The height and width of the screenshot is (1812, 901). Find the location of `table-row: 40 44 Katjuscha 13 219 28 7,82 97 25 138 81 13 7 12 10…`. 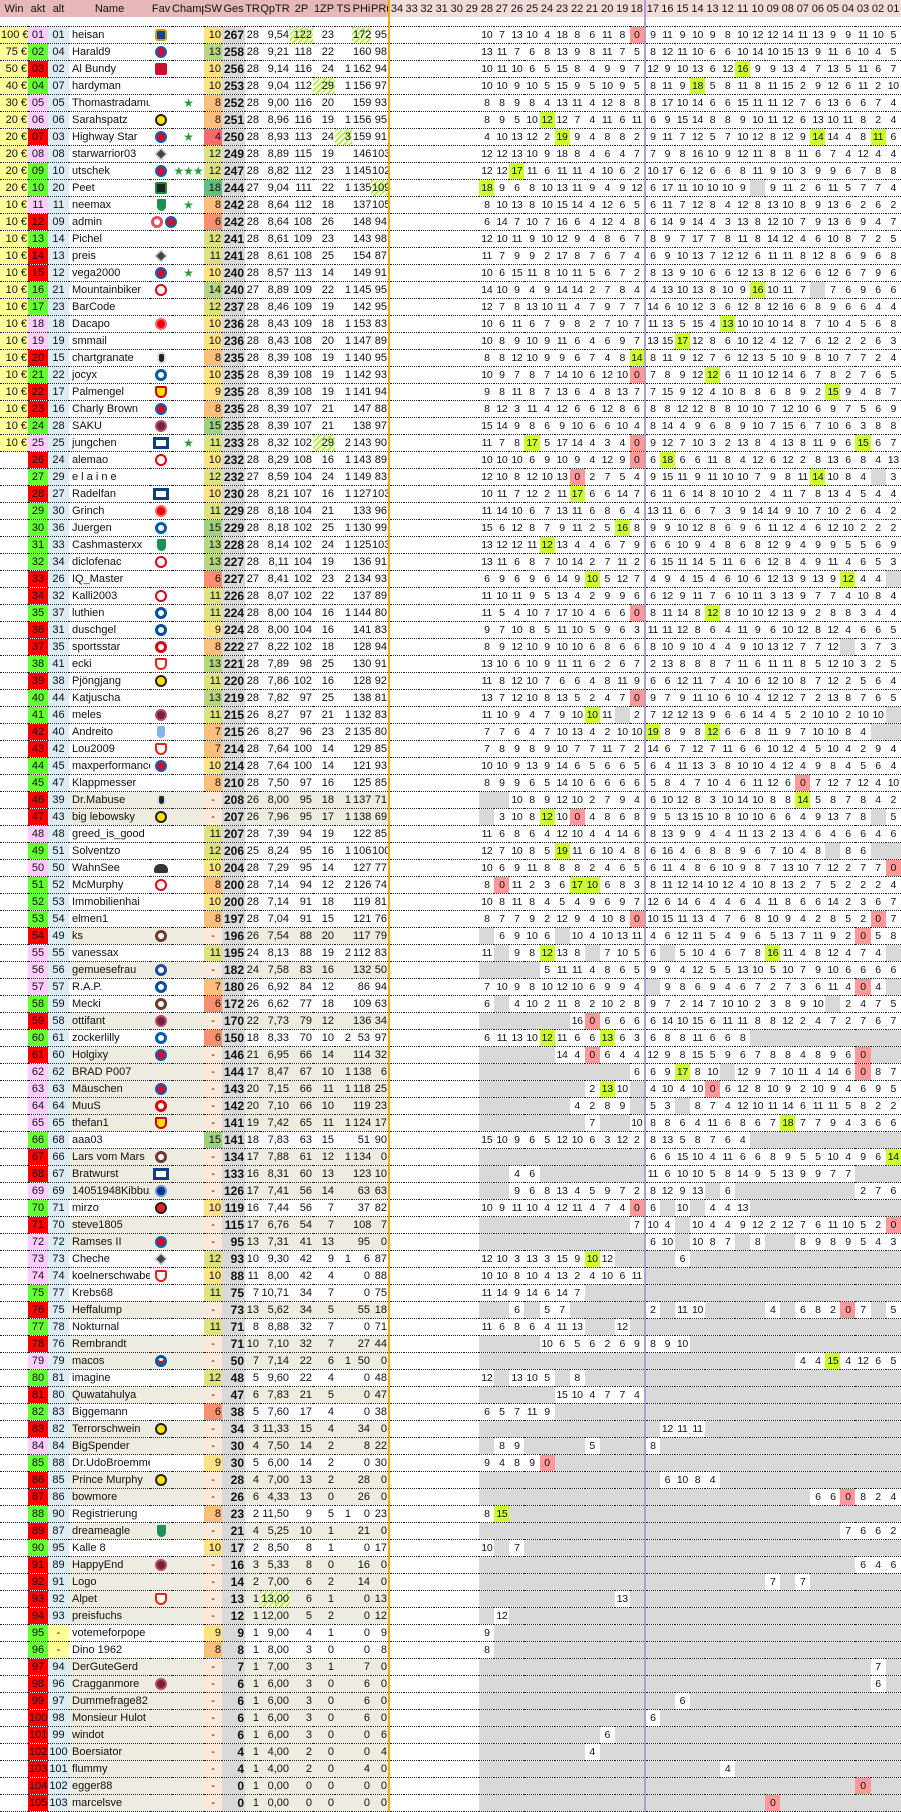

table-row: 40 44 Katjuscha 13 219 28 7,82 97 25 138 81 13 7 12 10… is located at coordinates (450, 698).